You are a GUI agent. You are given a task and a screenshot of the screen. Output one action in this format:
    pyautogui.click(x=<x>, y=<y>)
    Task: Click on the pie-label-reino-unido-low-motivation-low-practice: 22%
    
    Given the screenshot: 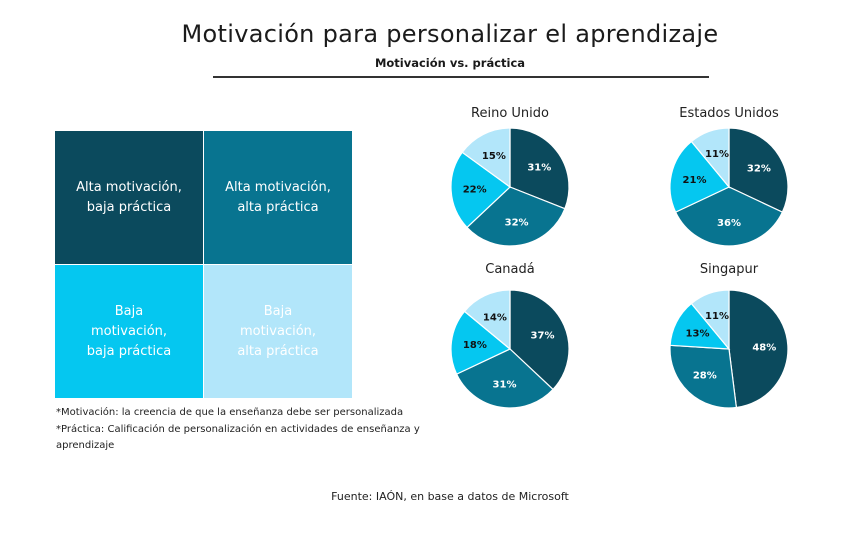 What is the action you would take?
    pyautogui.click(x=475, y=190)
    